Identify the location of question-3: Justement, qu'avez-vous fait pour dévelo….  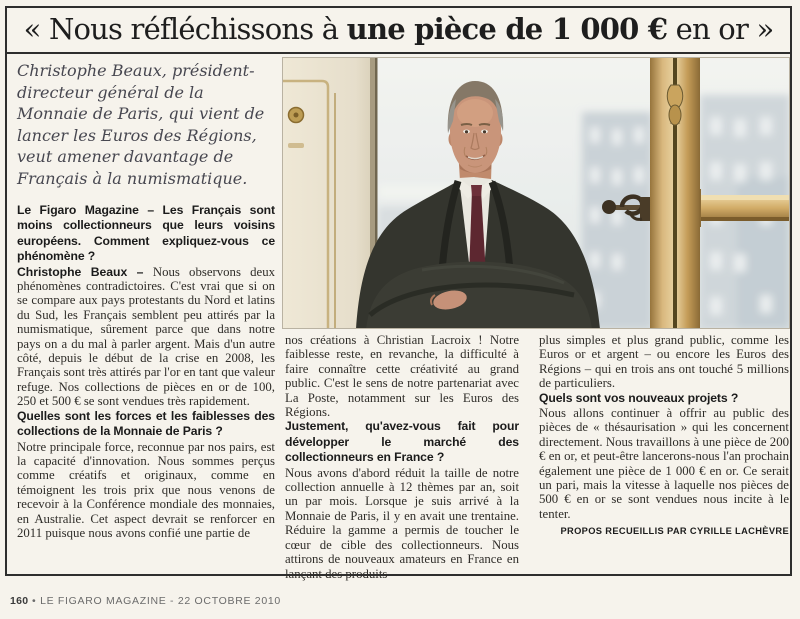
(402, 442).